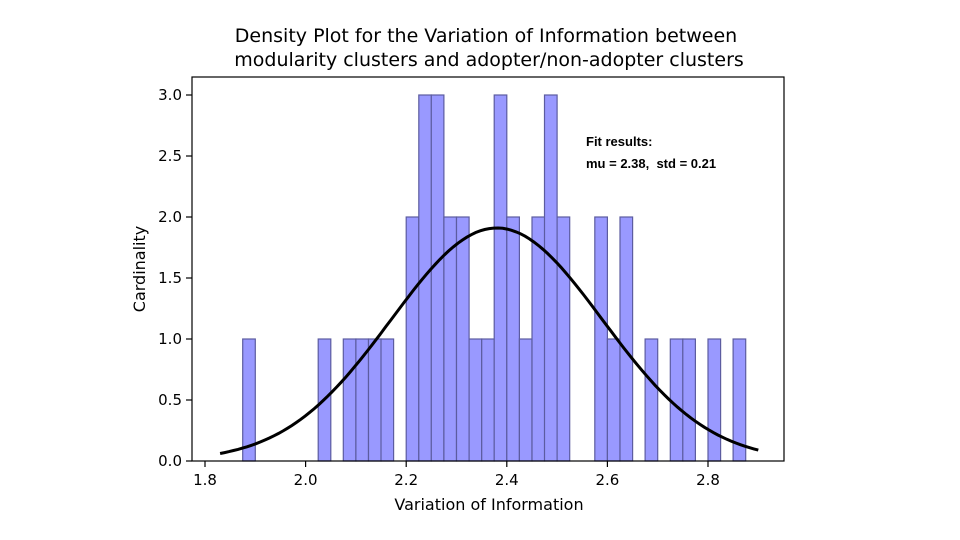  I want to click on y-tick-label-4: 2.0, so click(170, 217).